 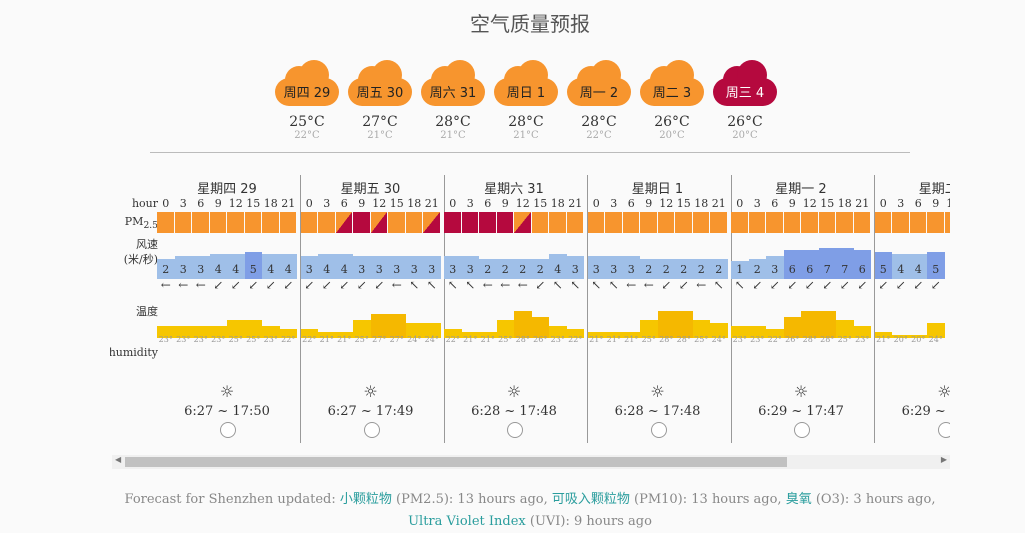 What do you see at coordinates (118, 459) in the screenshot?
I see `scroll-left-icon: ◀` at bounding box center [118, 459].